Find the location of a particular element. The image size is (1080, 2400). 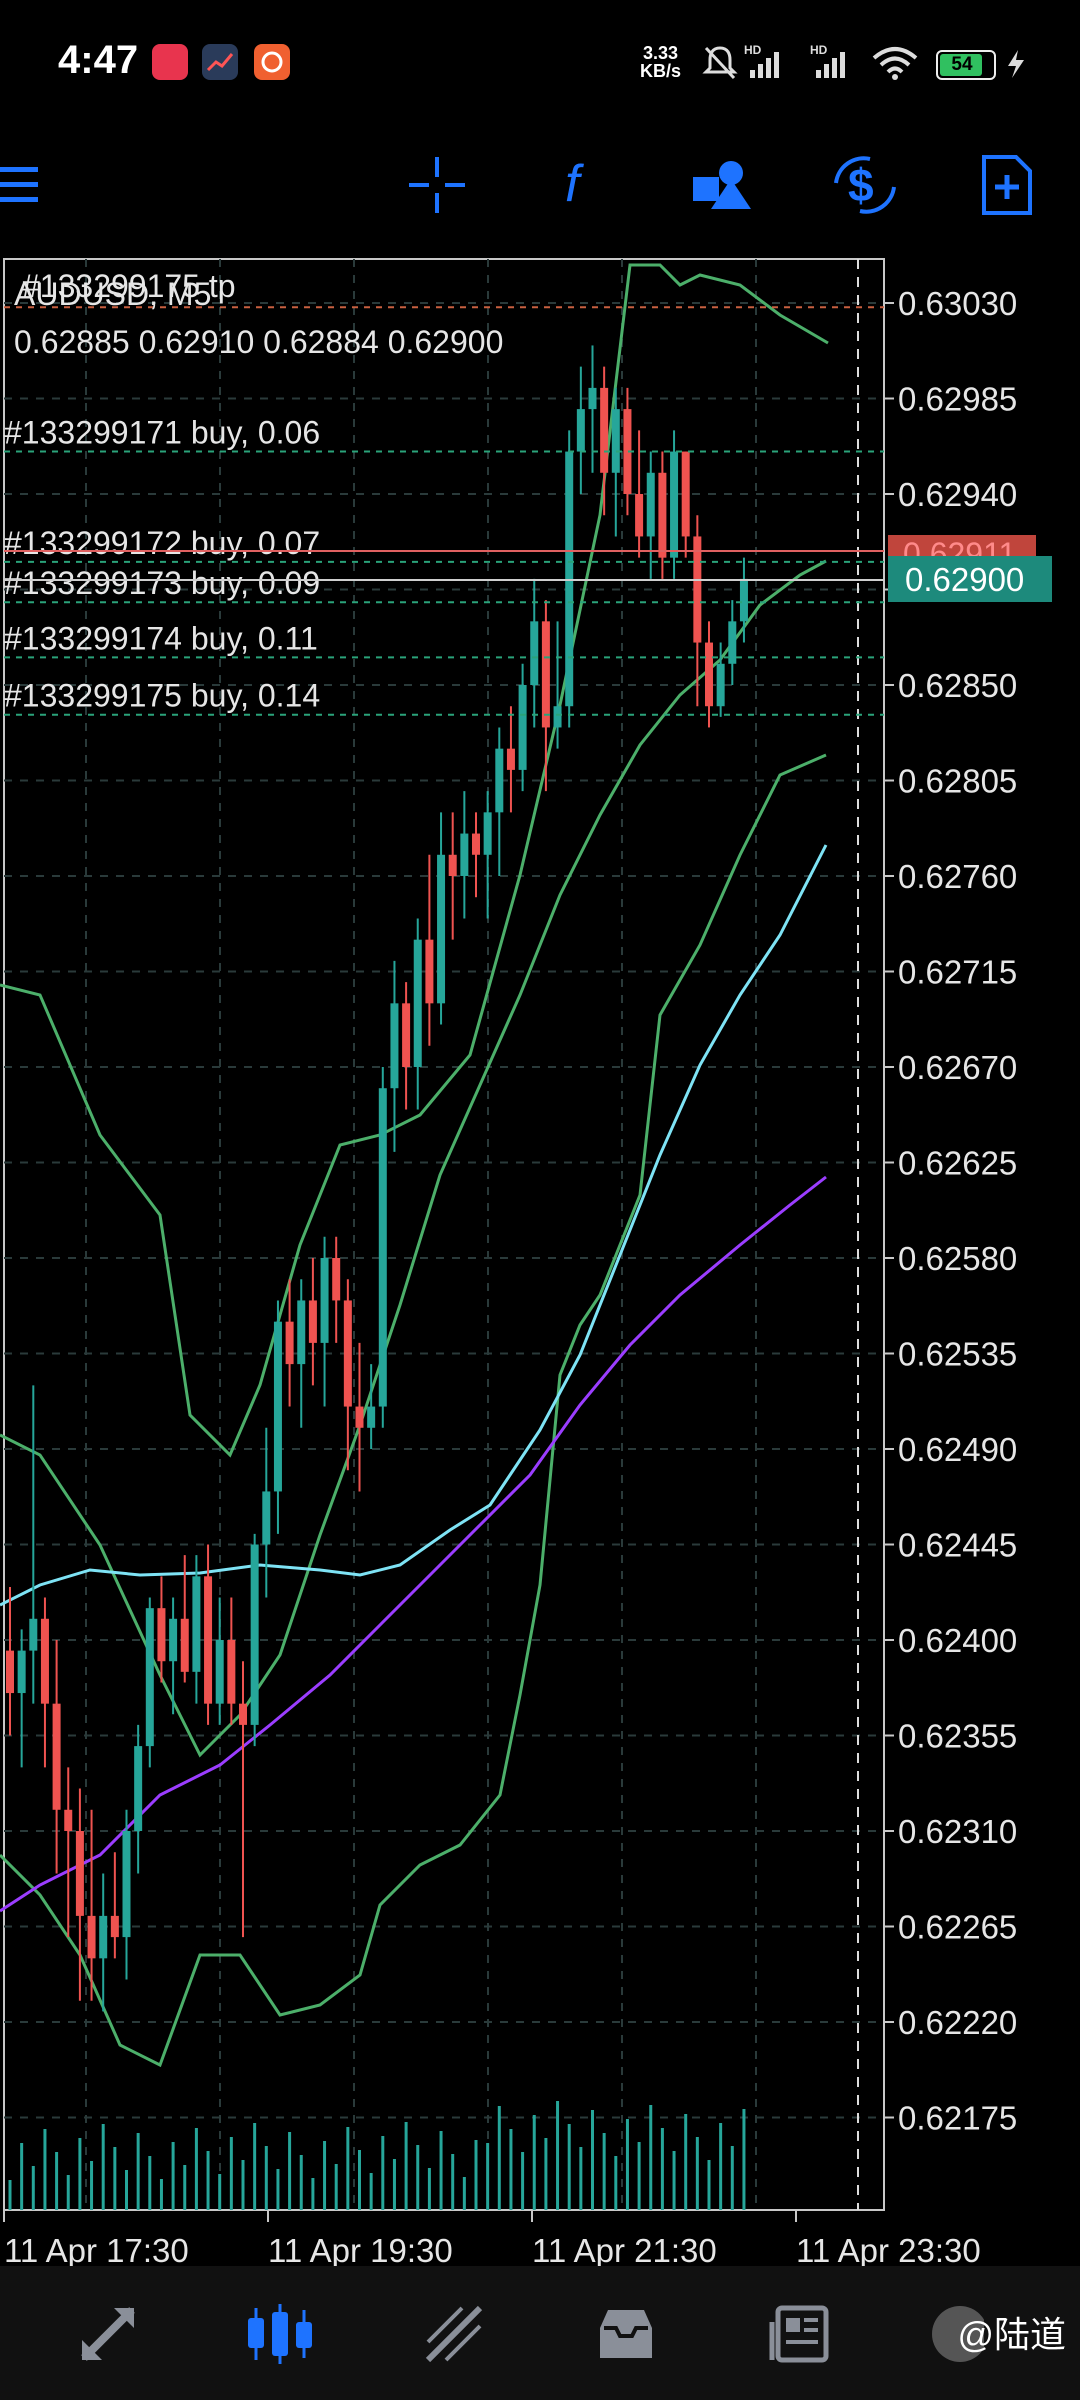

menu-icon is located at coordinates (24, 185).